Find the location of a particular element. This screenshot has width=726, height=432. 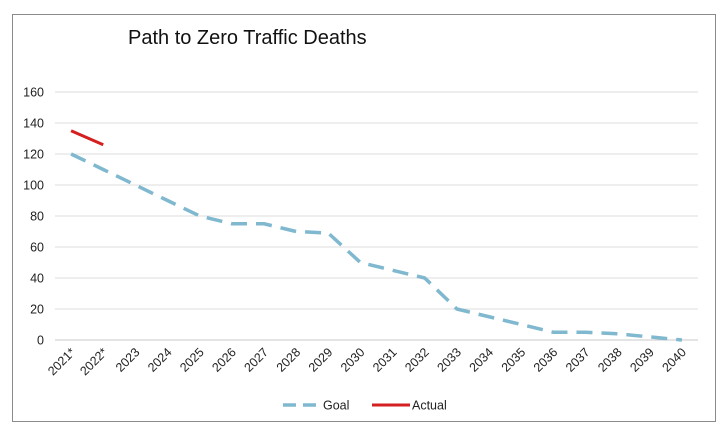

x-tick-label: 2039 is located at coordinates (642, 360).